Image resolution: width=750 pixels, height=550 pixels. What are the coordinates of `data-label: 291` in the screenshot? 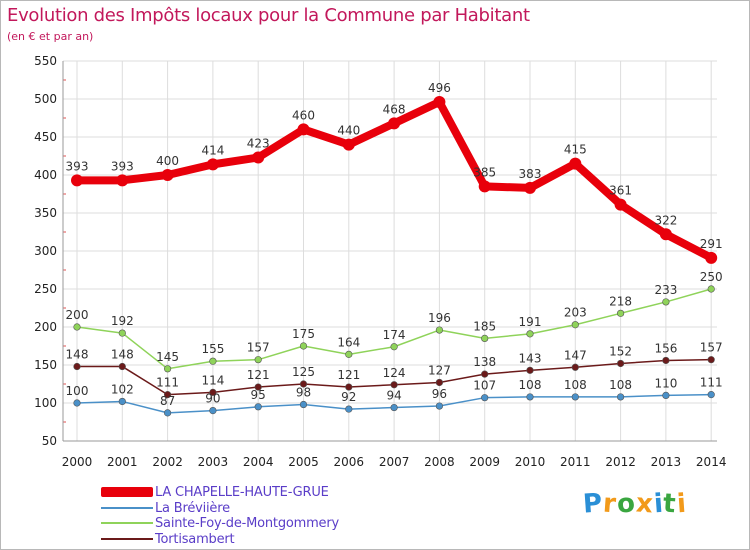 It's located at (711, 244).